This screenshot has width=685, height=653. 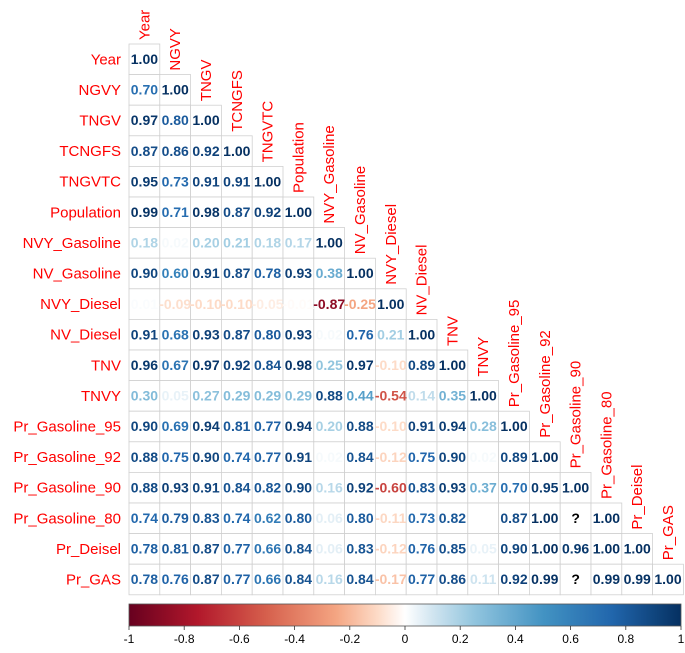 What do you see at coordinates (239, 639) in the screenshot?
I see `colorbar-tick-label: -0.6` at bounding box center [239, 639].